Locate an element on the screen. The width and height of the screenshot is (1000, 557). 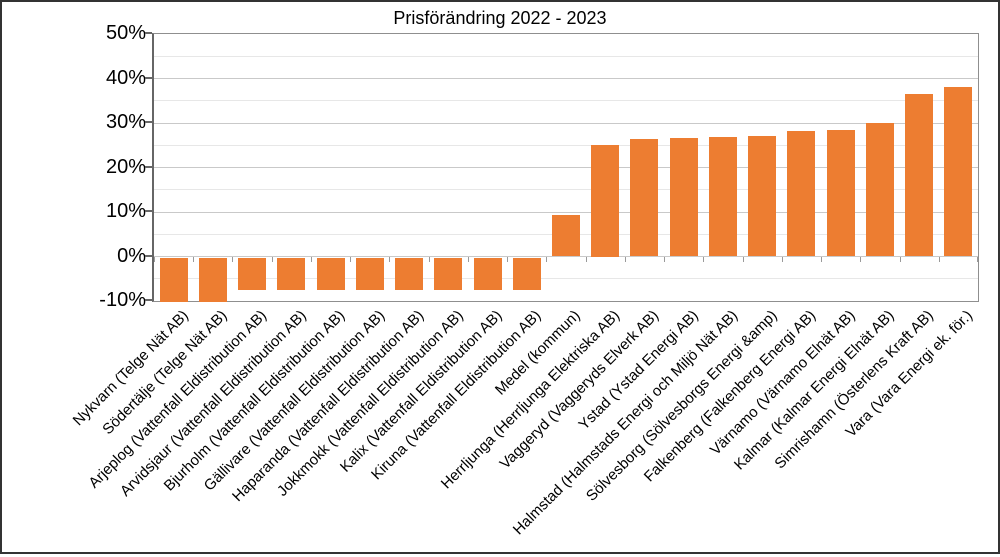
y-axis-tick-label: 40% is located at coordinates (125, 77).